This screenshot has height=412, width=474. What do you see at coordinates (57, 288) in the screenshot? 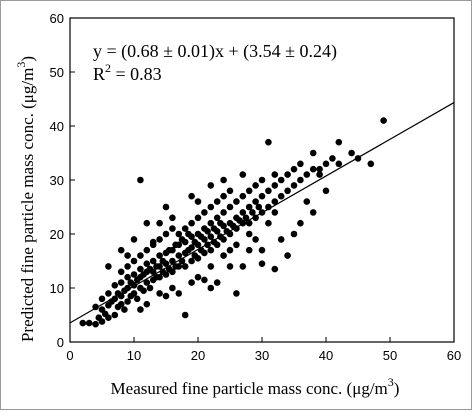
I see `y-tick-label: 10` at bounding box center [57, 288].